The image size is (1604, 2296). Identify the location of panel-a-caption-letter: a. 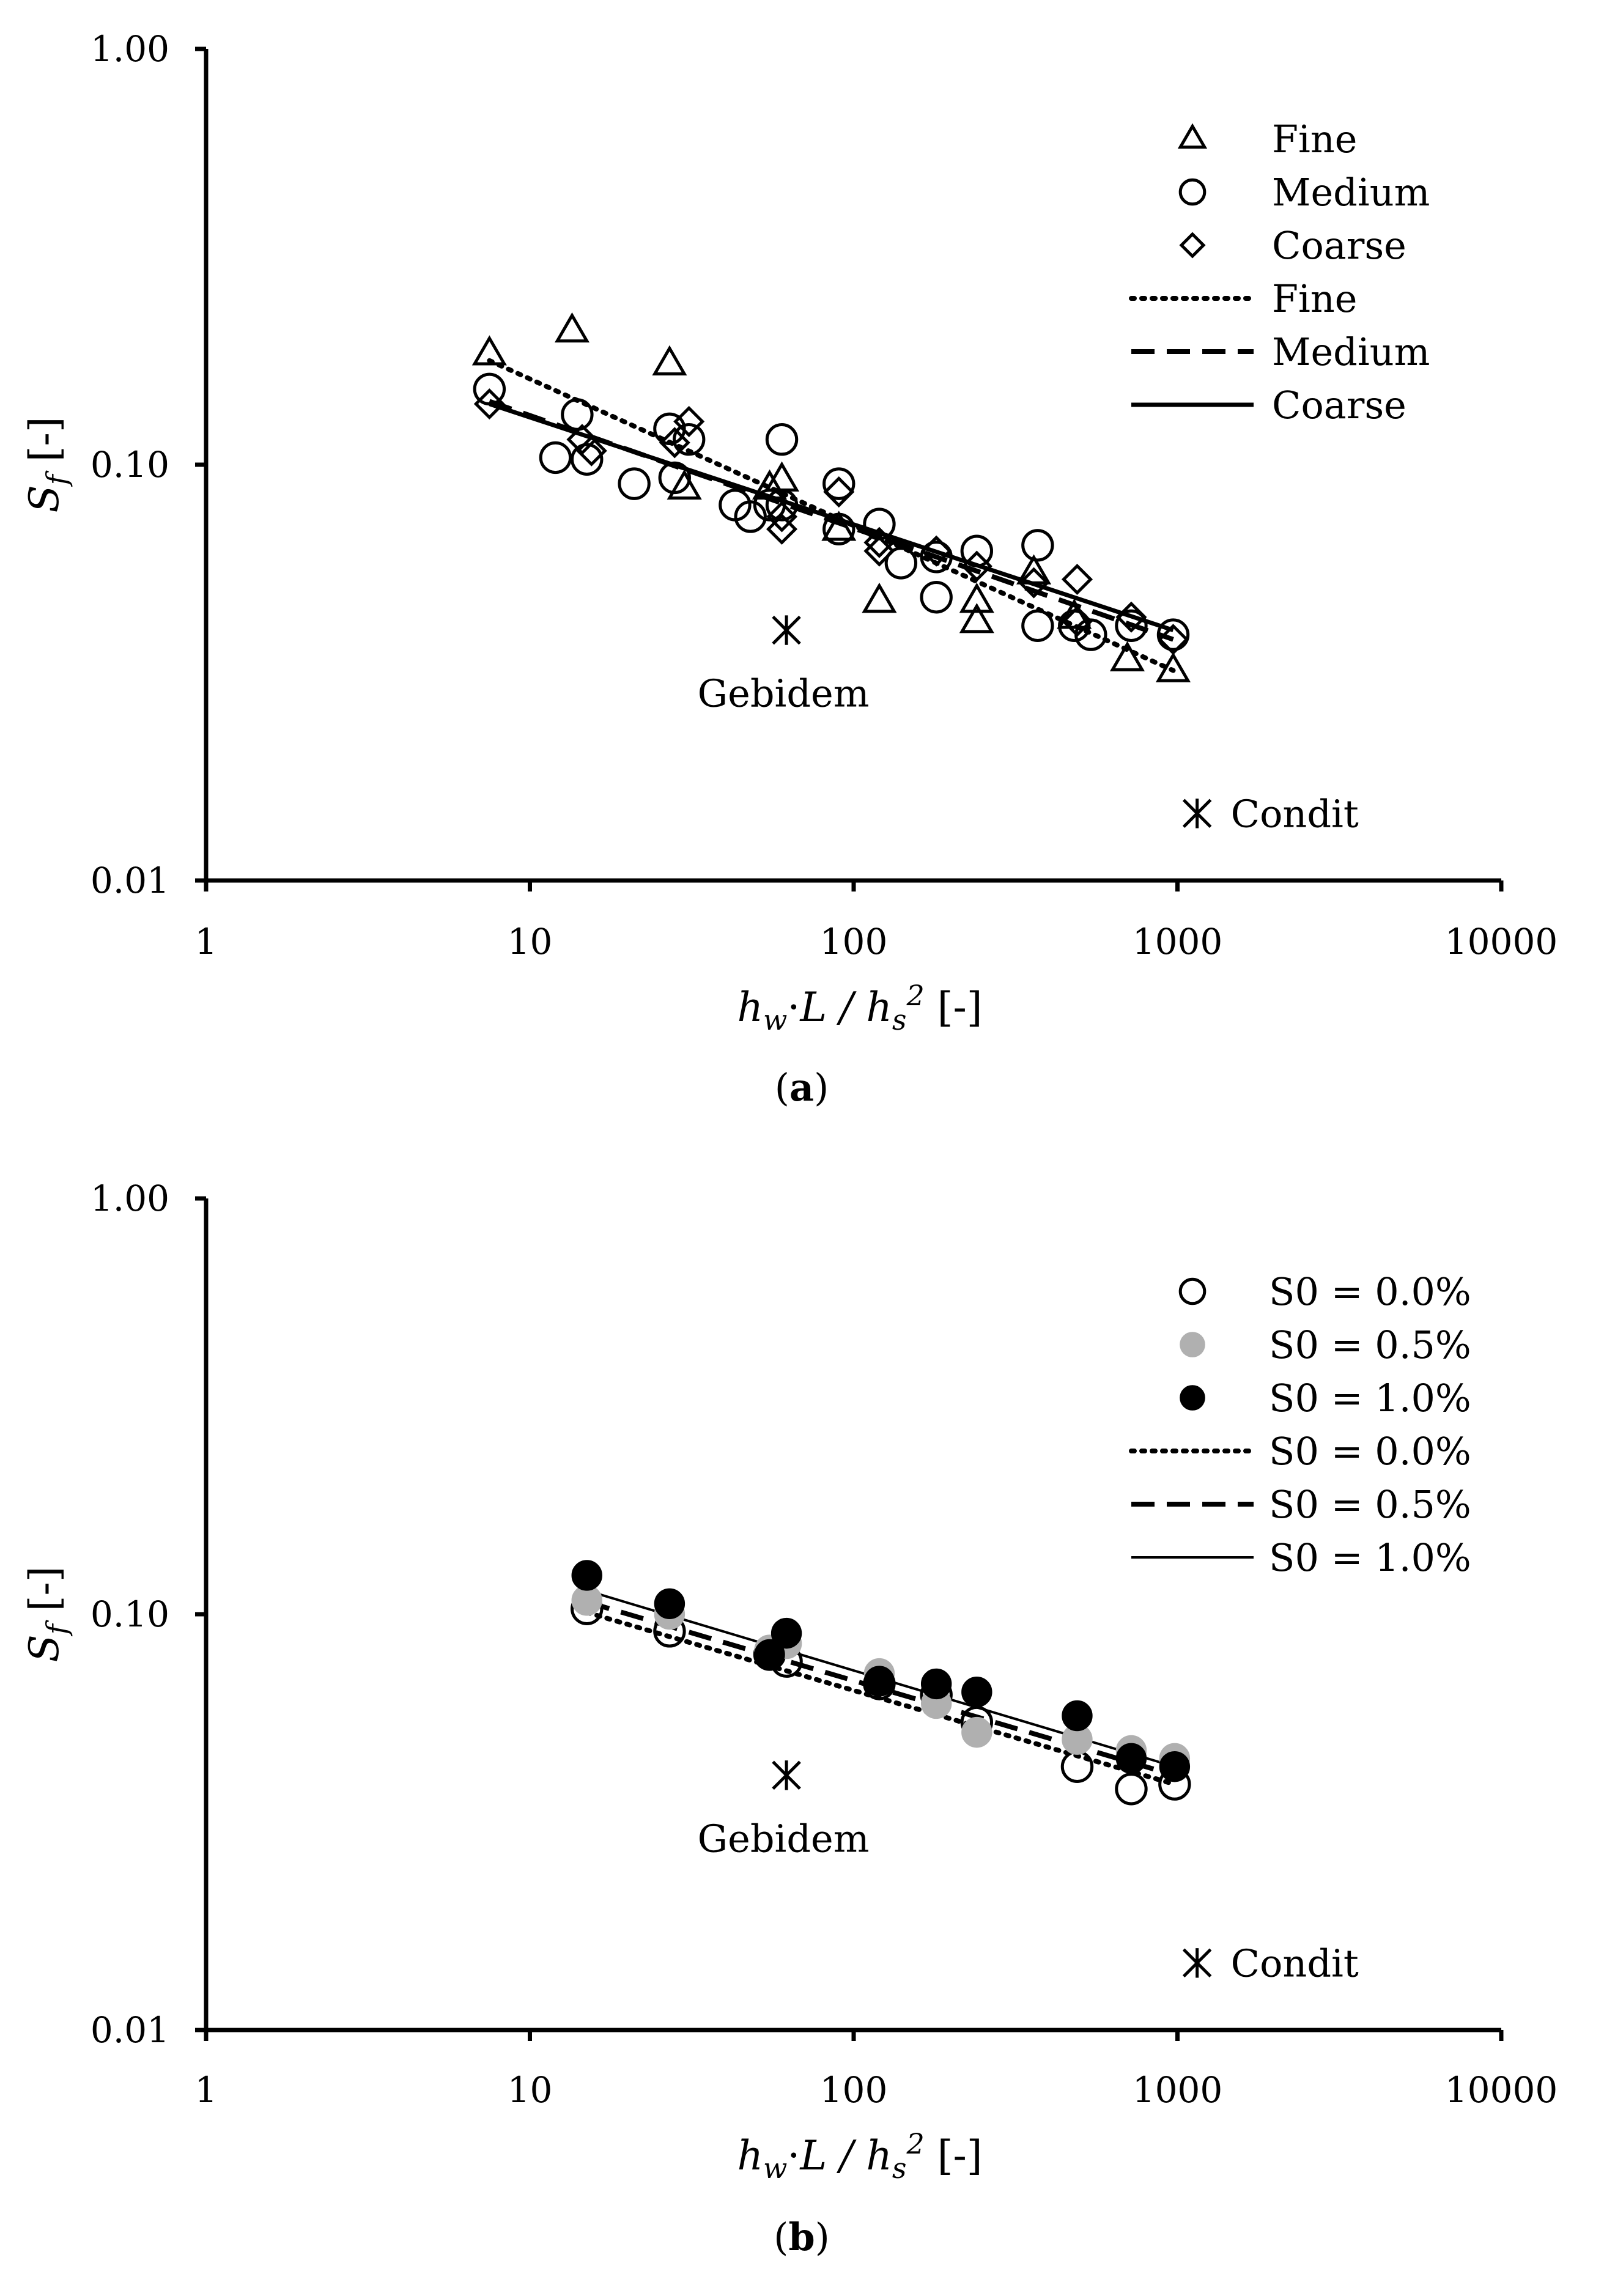
(801, 1087).